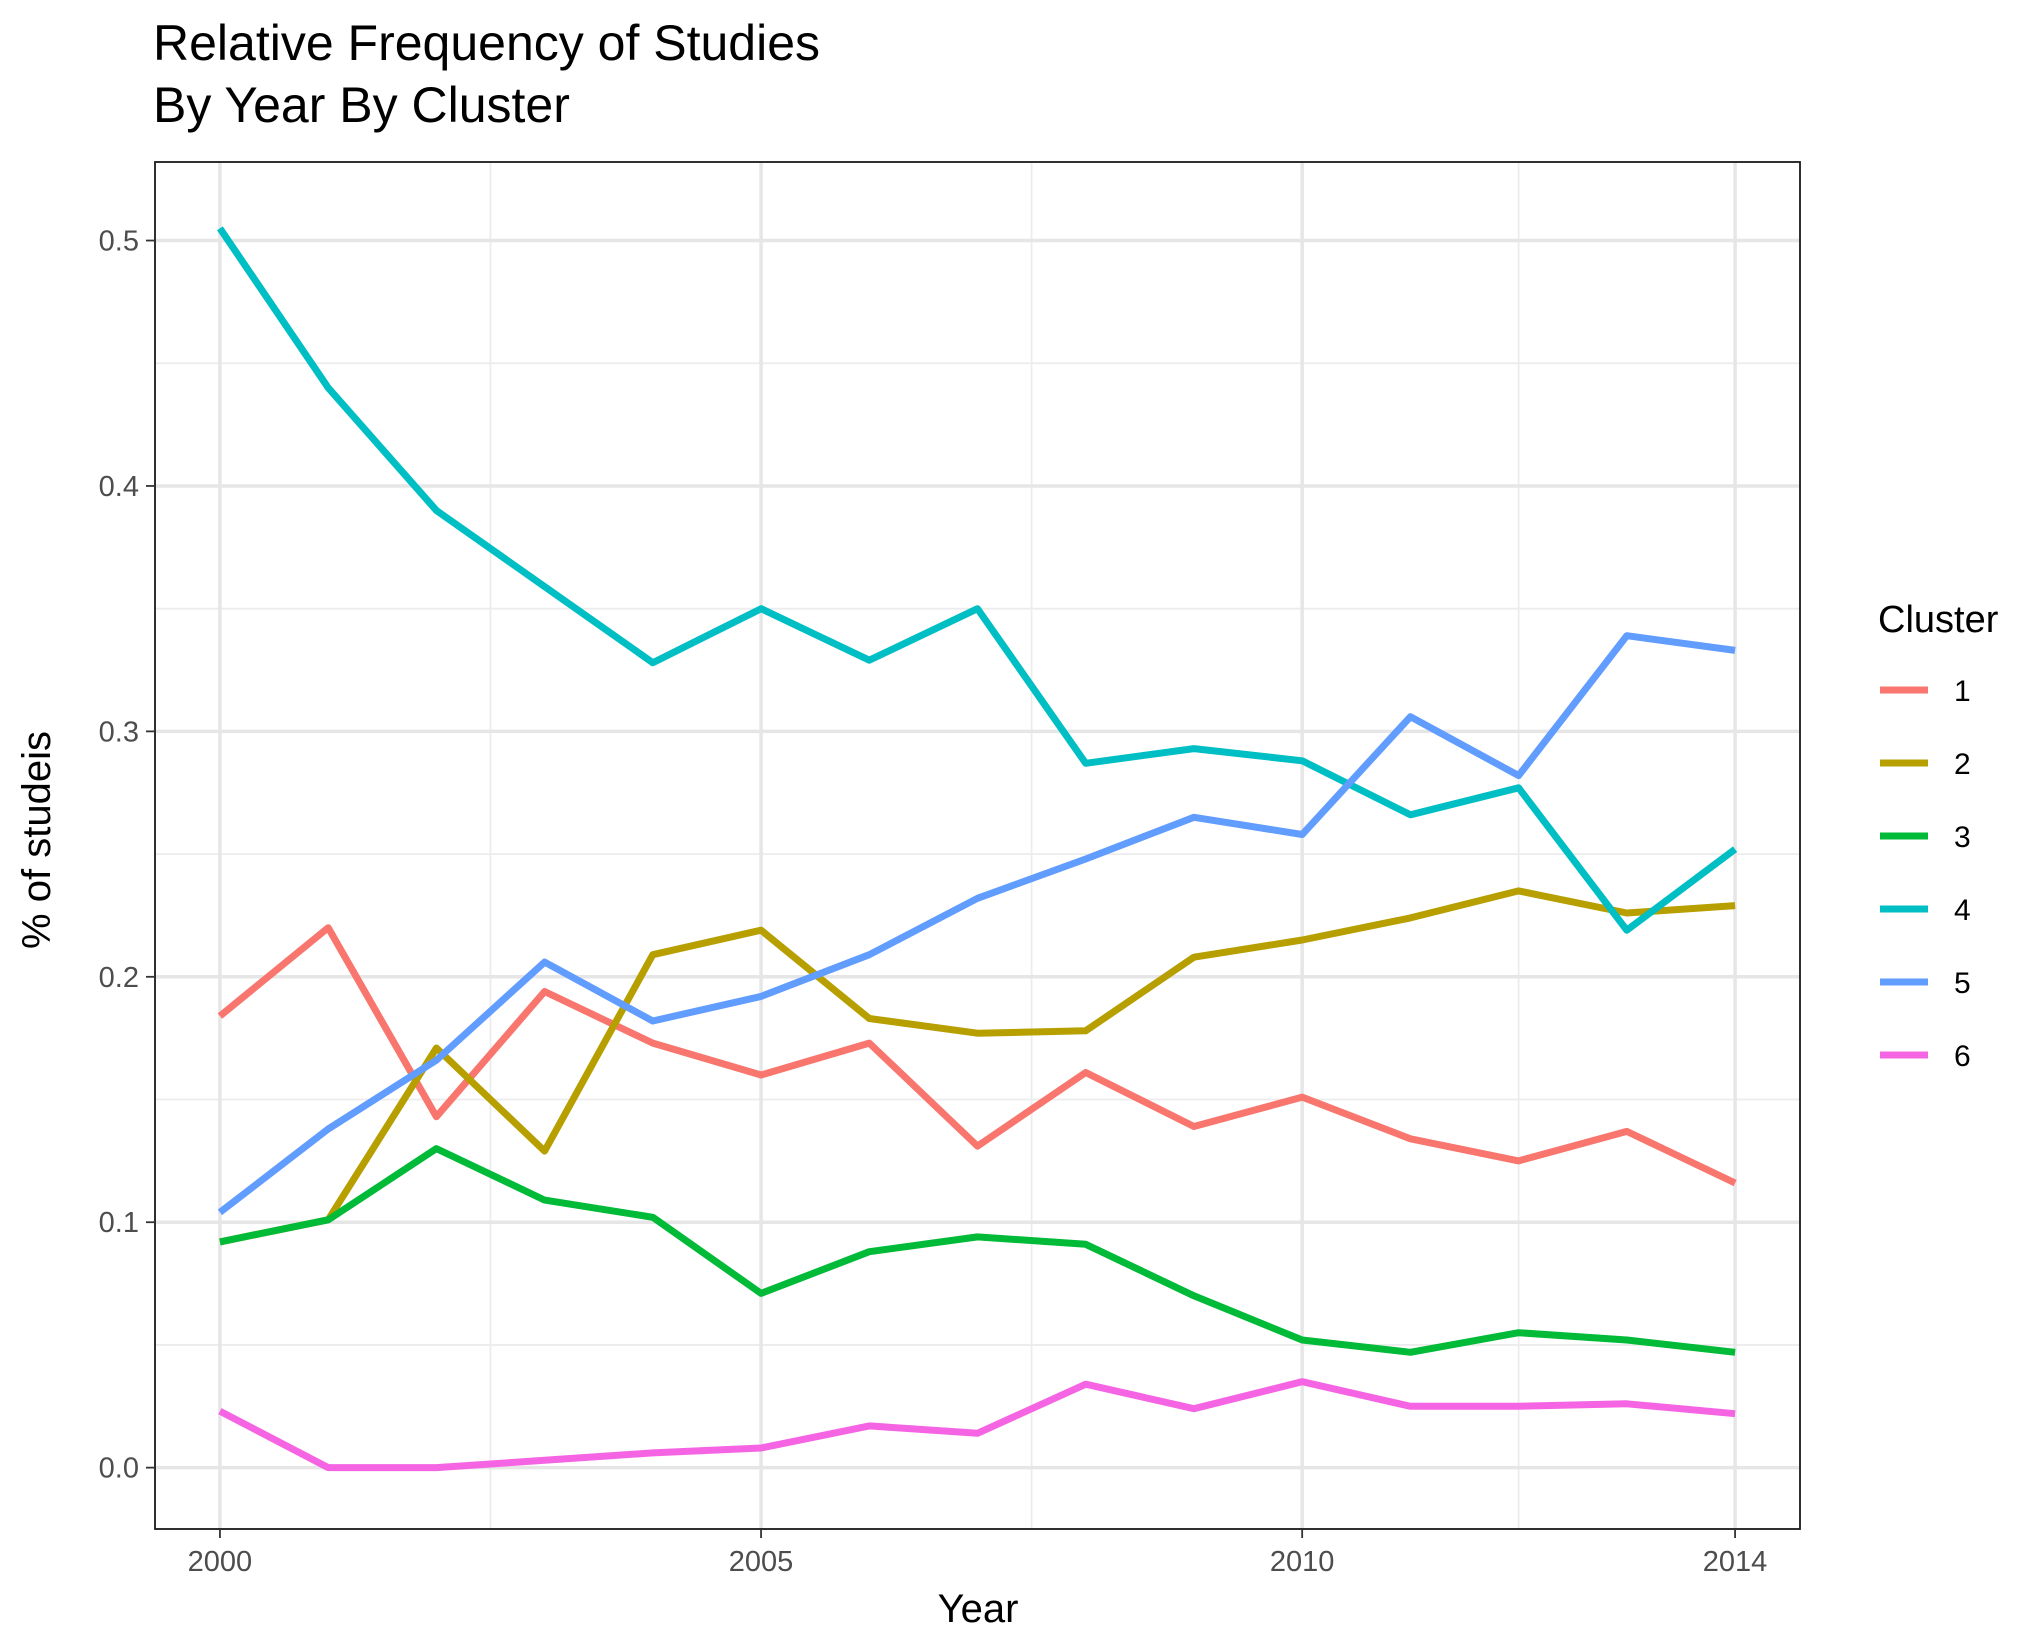 Image resolution: width=2041 pixels, height=1642 pixels. What do you see at coordinates (119, 1469) in the screenshot?
I see `y-tick-label: 0.0` at bounding box center [119, 1469].